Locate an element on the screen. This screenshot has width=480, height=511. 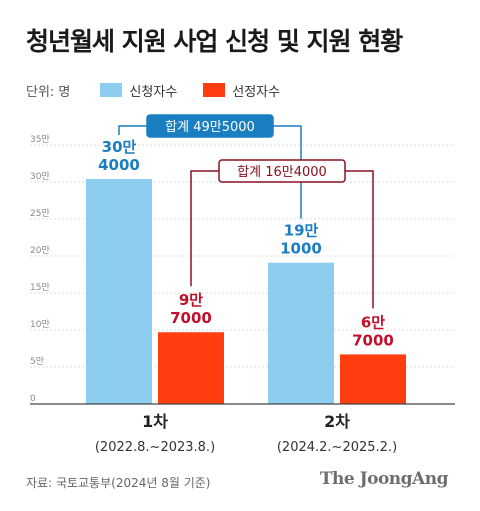
y-tick-label: 5만 is located at coordinates (37, 361).